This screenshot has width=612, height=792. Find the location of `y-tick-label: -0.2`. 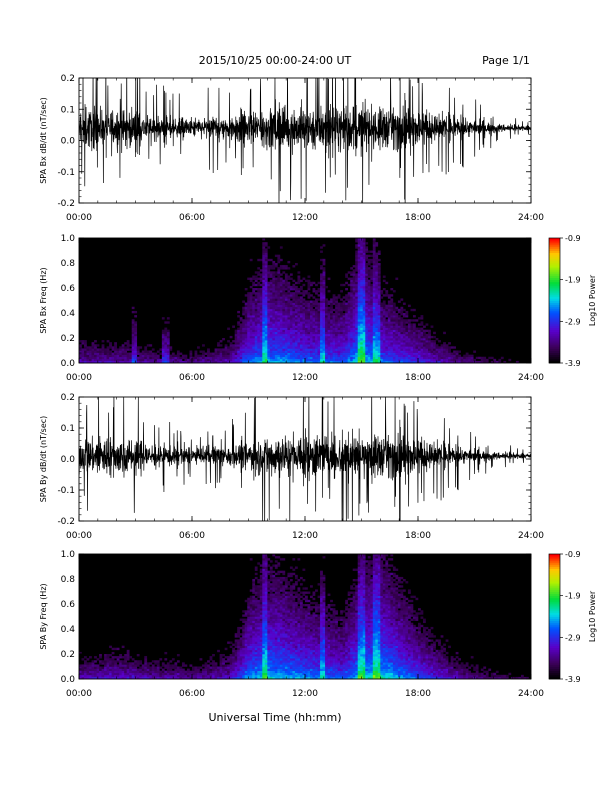

y-tick-label: -0.2 is located at coordinates (66, 204).